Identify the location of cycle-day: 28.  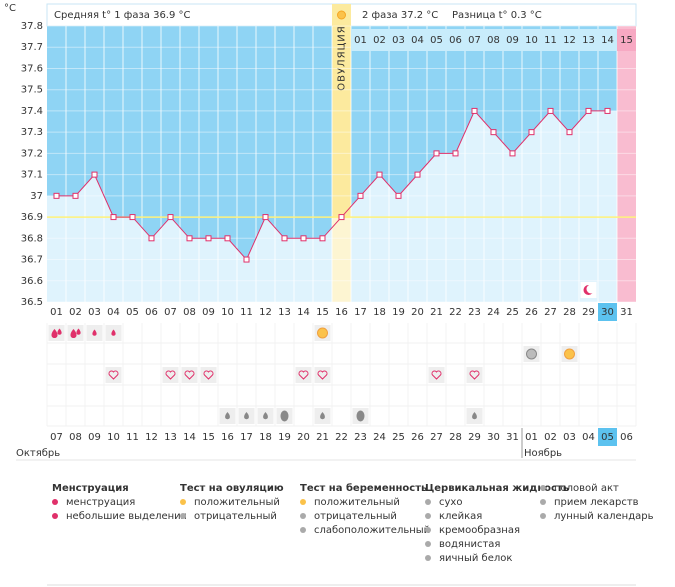
(569, 312).